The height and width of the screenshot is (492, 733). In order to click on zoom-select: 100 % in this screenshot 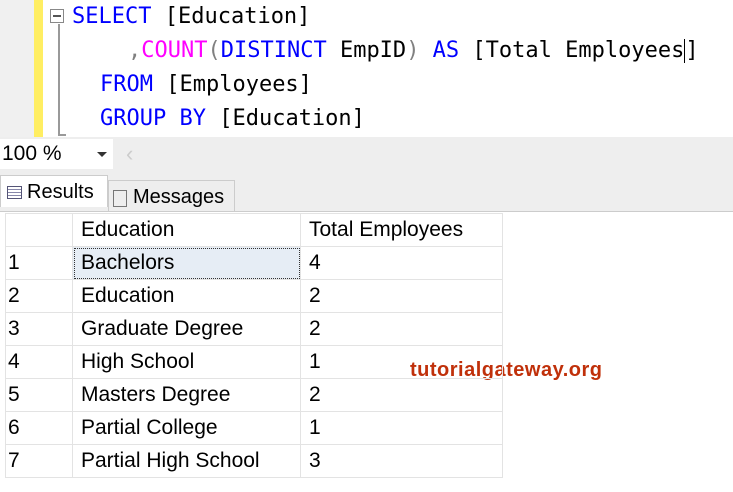, I will do `click(56, 154)`.